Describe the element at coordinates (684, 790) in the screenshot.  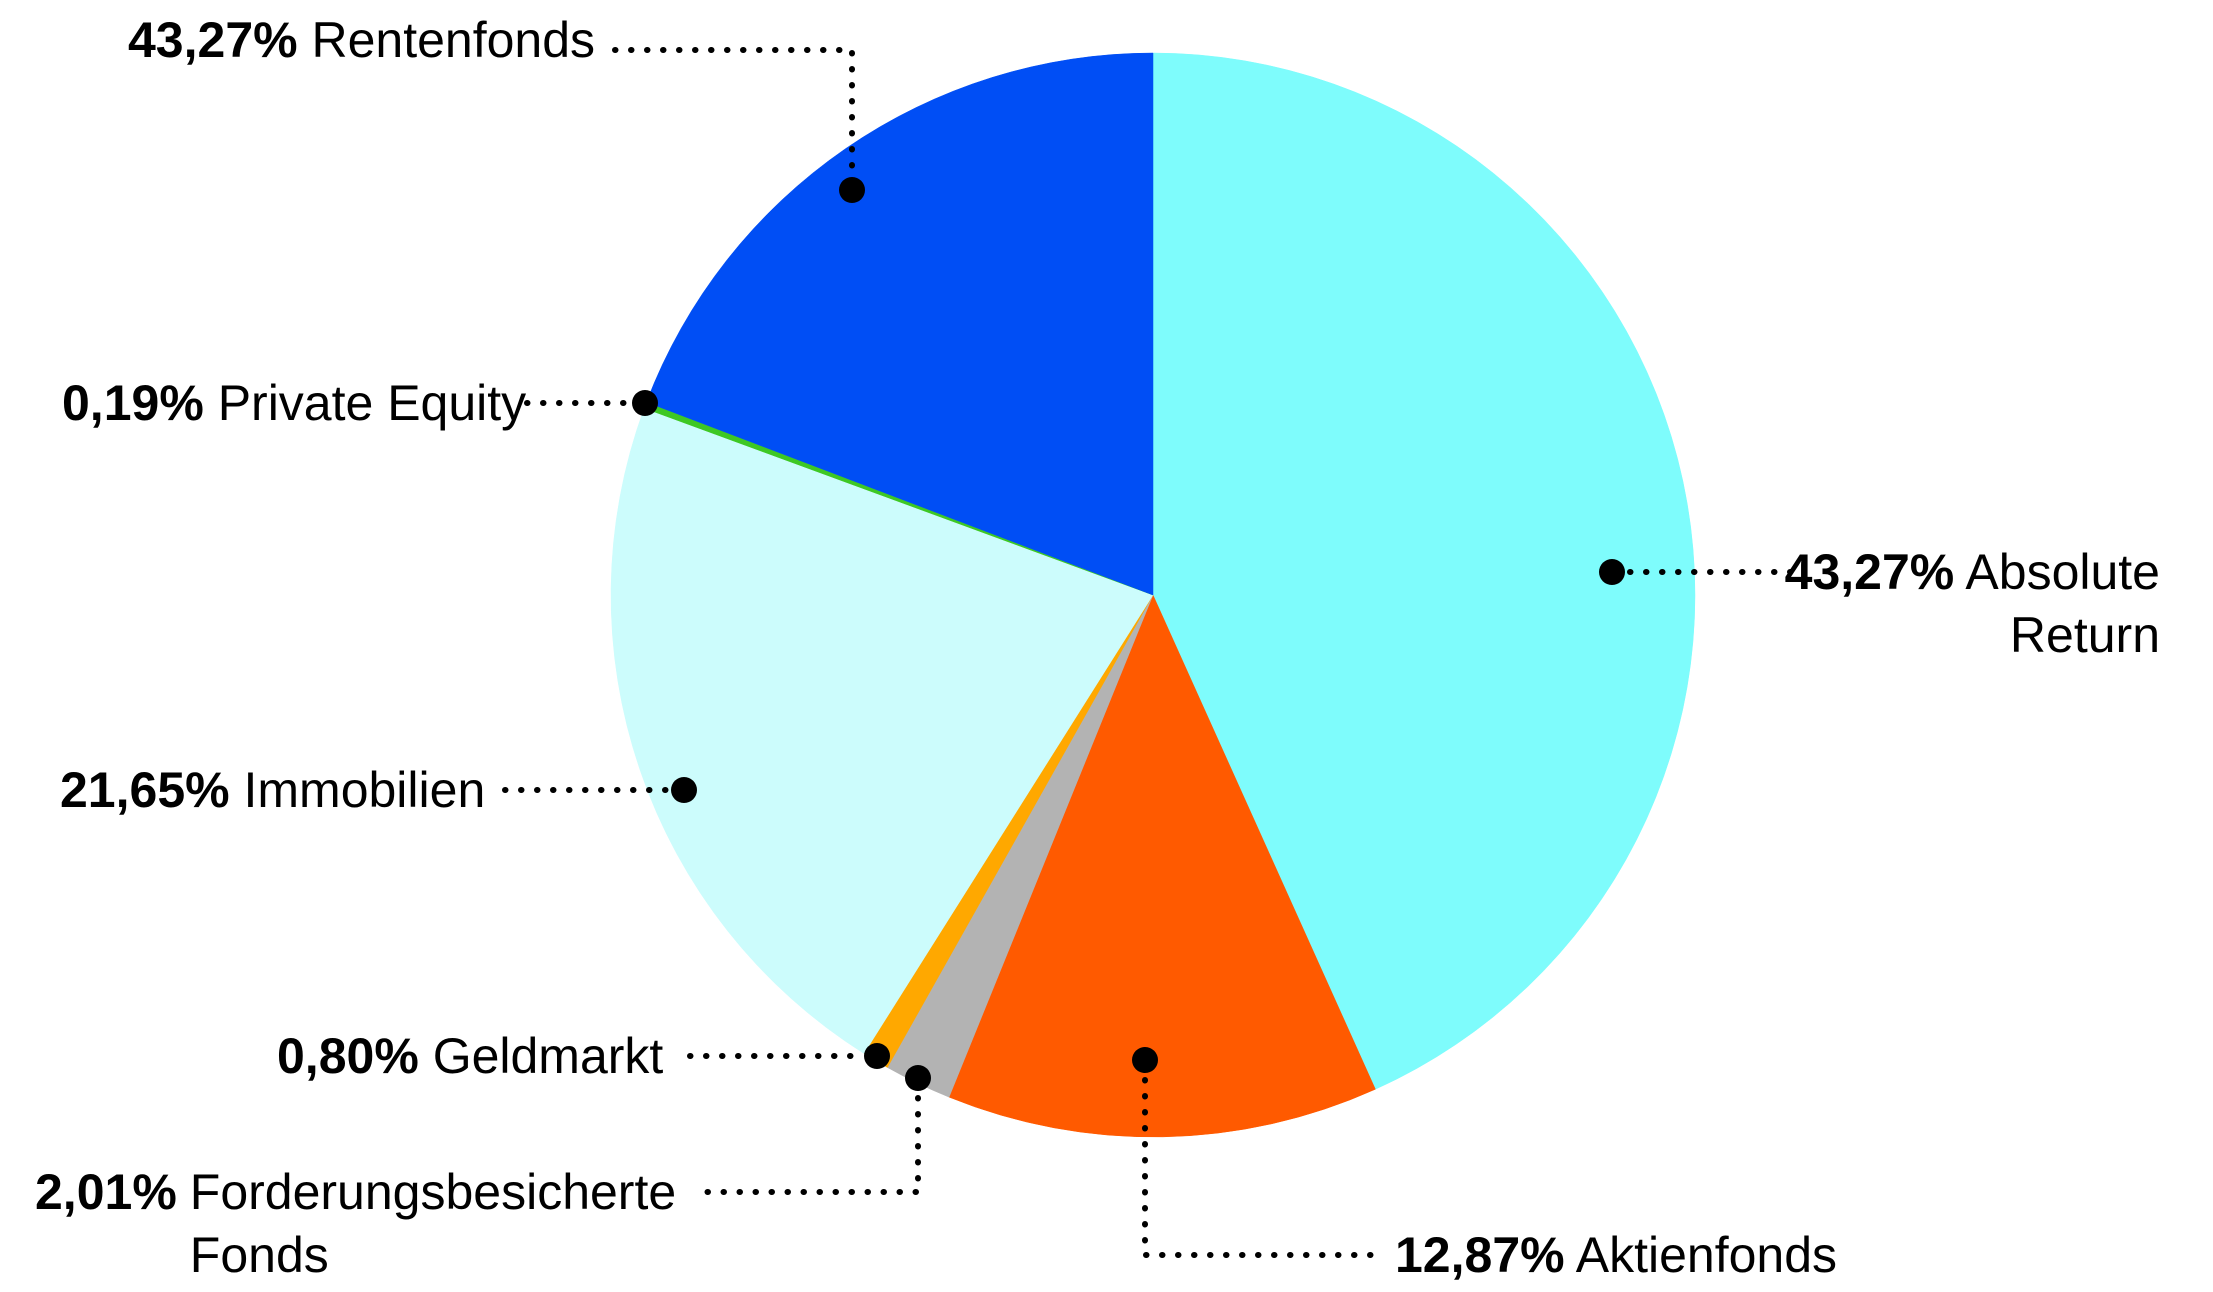
I see `leader-dot-immobilien` at that location.